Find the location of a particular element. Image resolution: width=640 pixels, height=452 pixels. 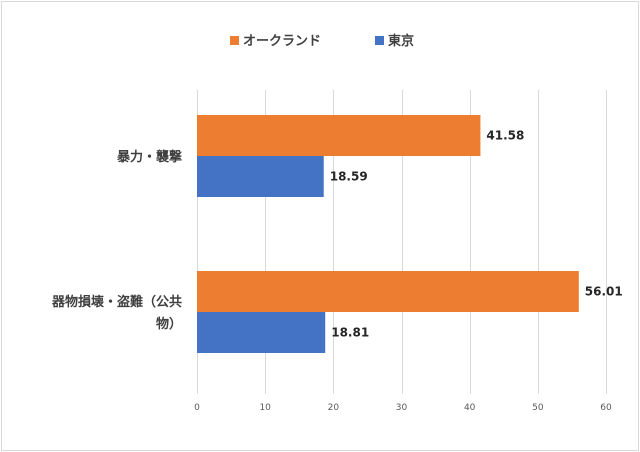

x-tick-label-60: 60 is located at coordinates (606, 408).